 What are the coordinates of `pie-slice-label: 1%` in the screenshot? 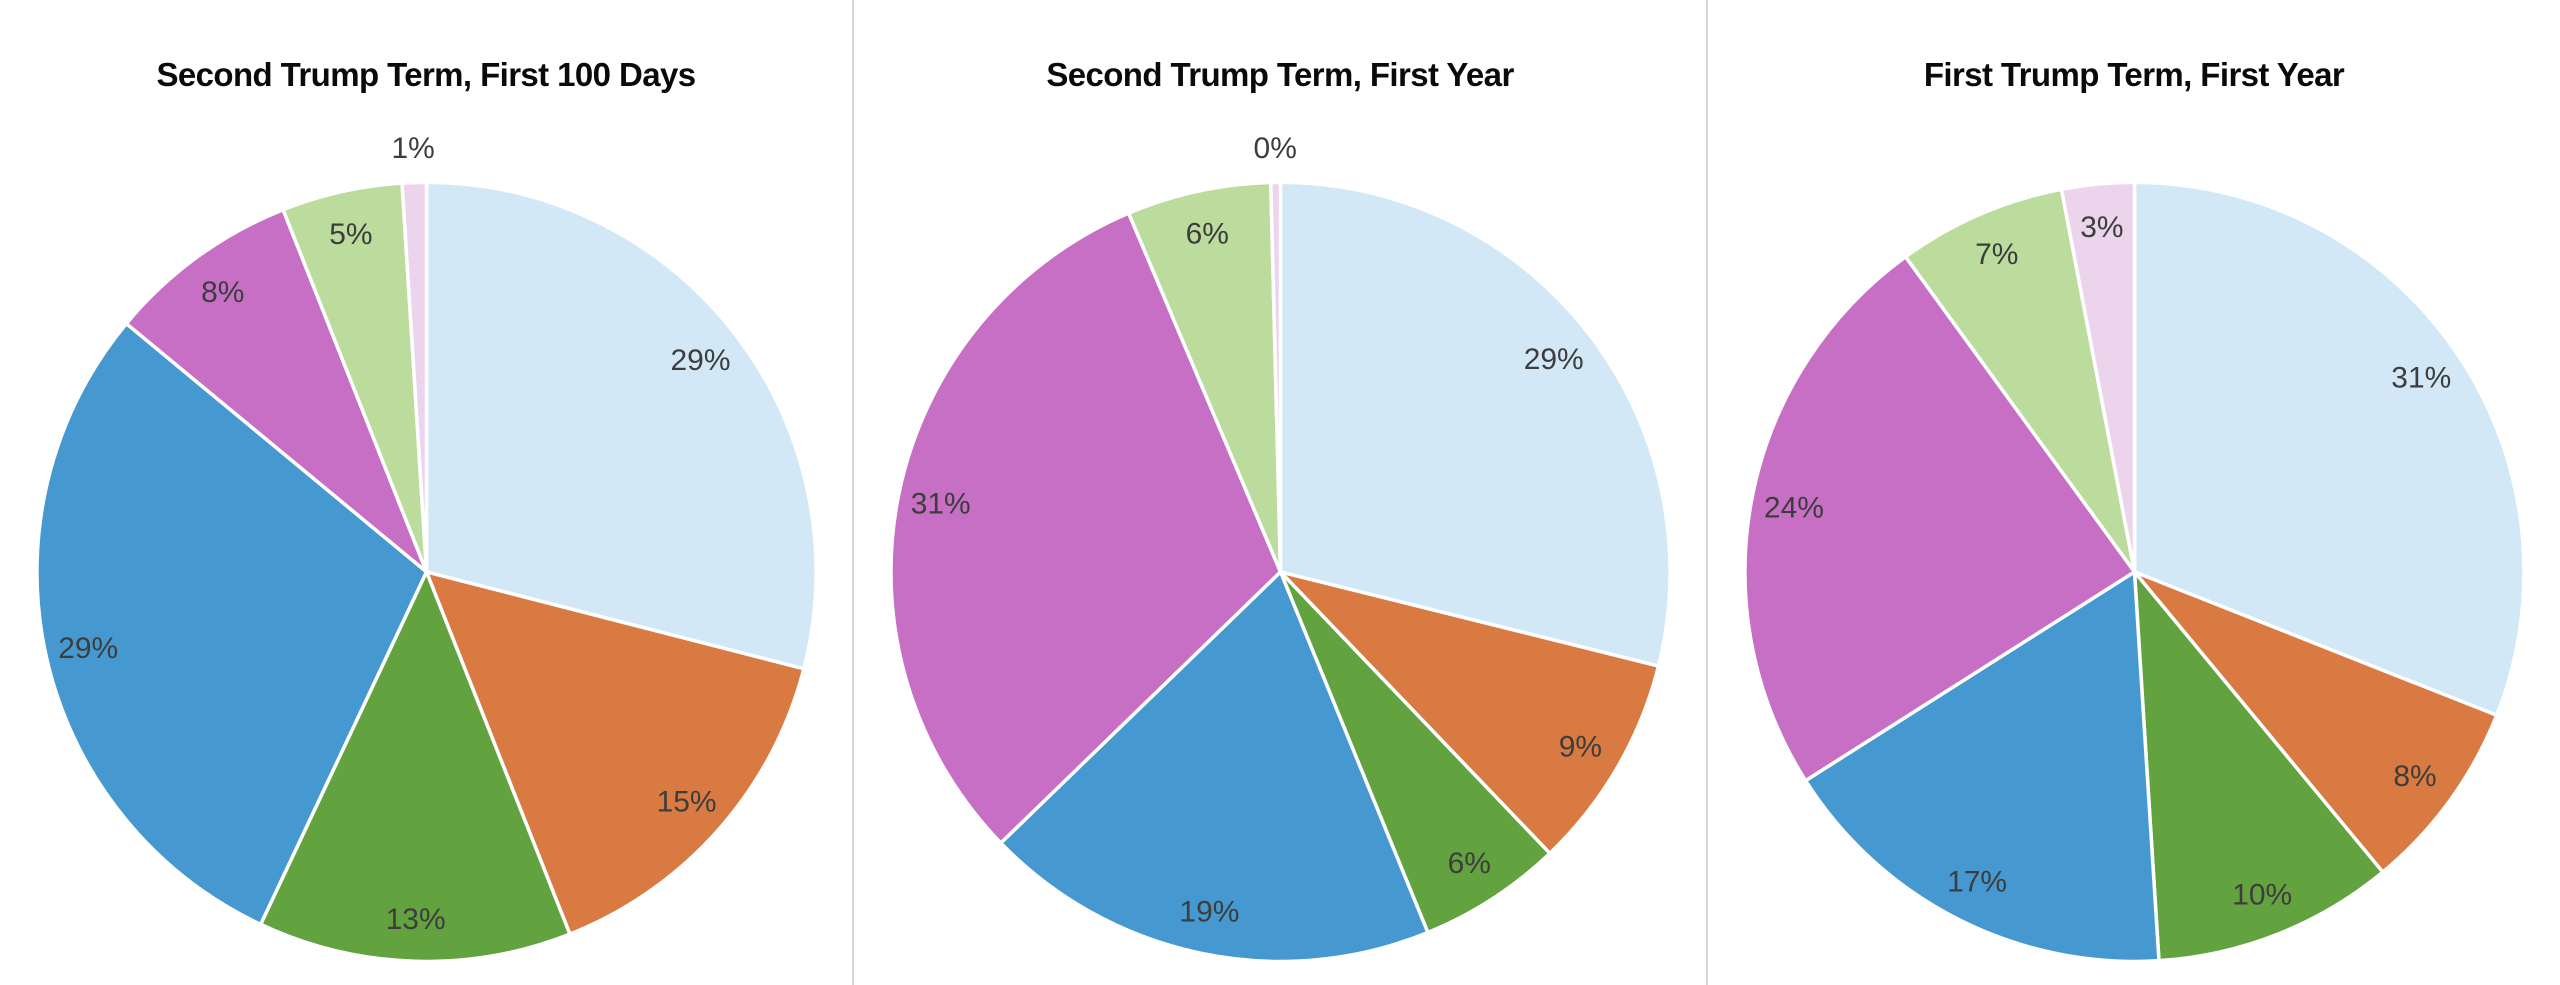 It's located at (412, 148).